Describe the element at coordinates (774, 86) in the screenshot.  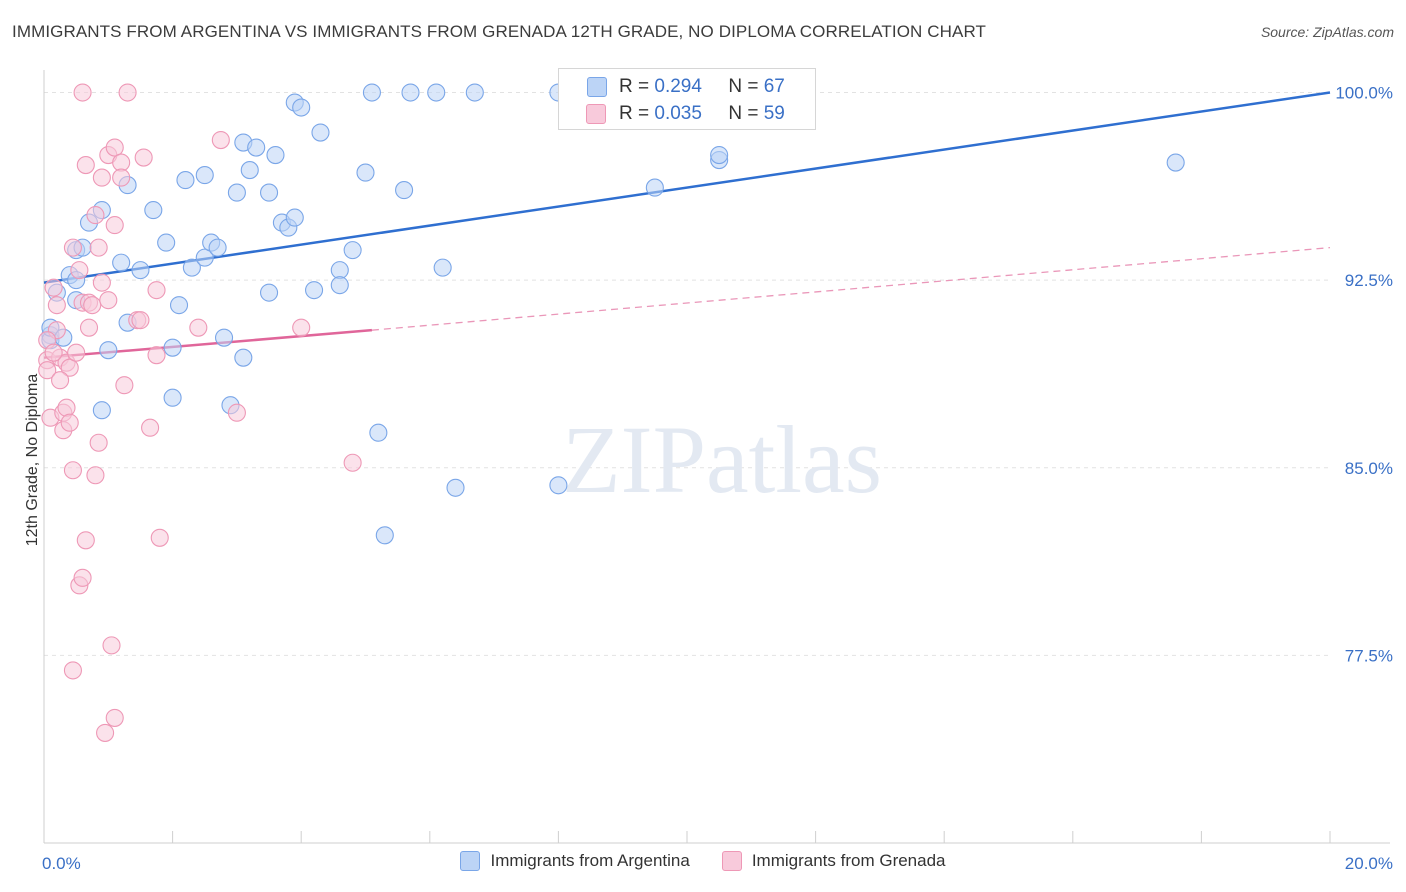
I see `n-value: 67` at that location.